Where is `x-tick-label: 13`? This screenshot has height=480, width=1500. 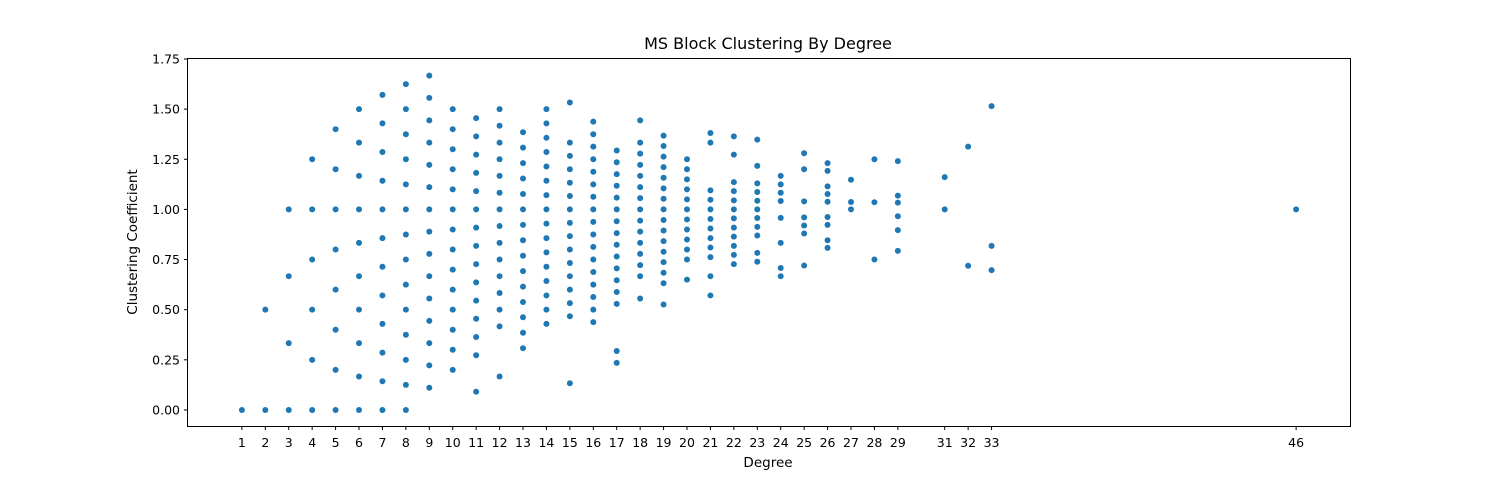
x-tick-label: 13 is located at coordinates (523, 442).